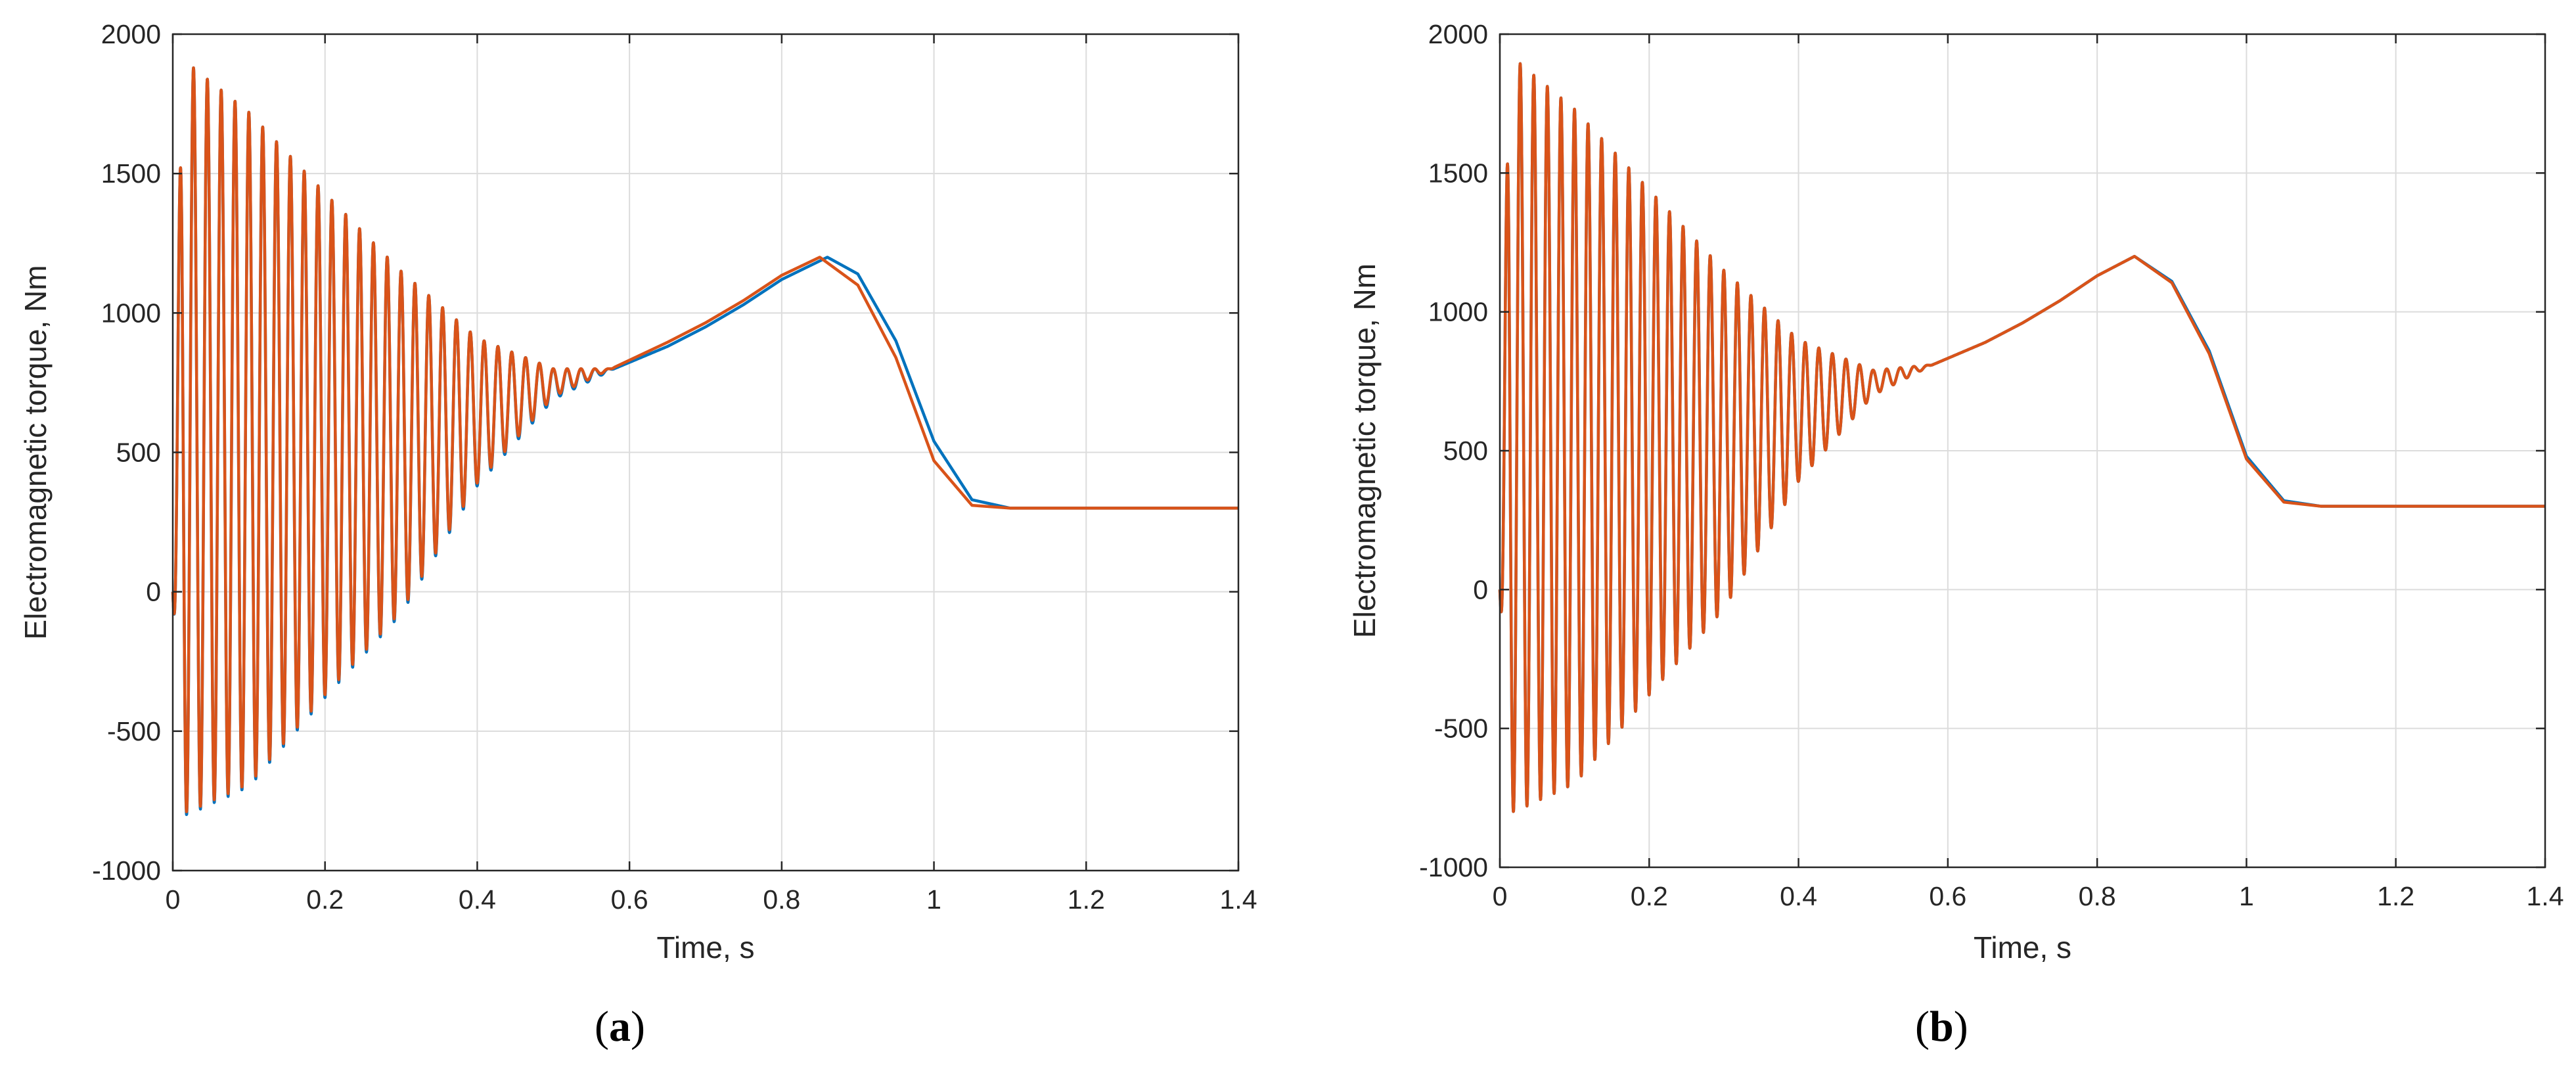  I want to click on caption-a-letter: a, so click(619, 1027).